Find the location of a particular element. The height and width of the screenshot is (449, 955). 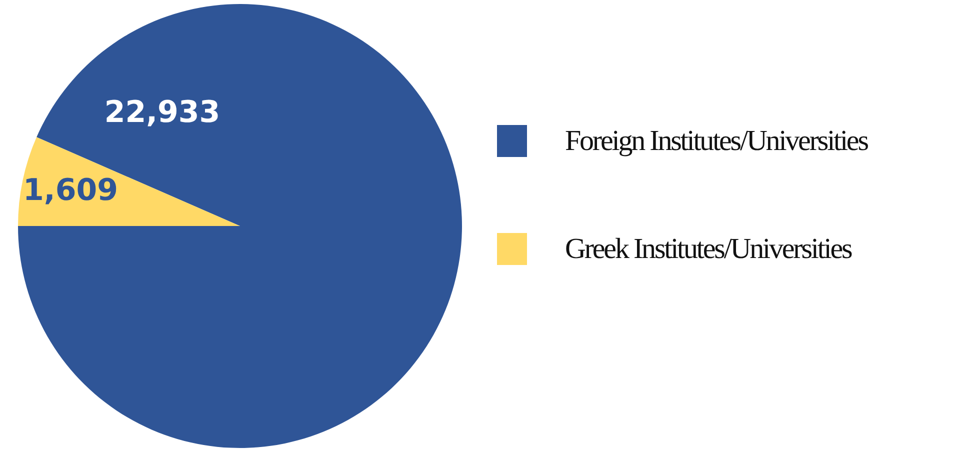

legend-label: Foreign Institutes/Universities is located at coordinates (717, 141).